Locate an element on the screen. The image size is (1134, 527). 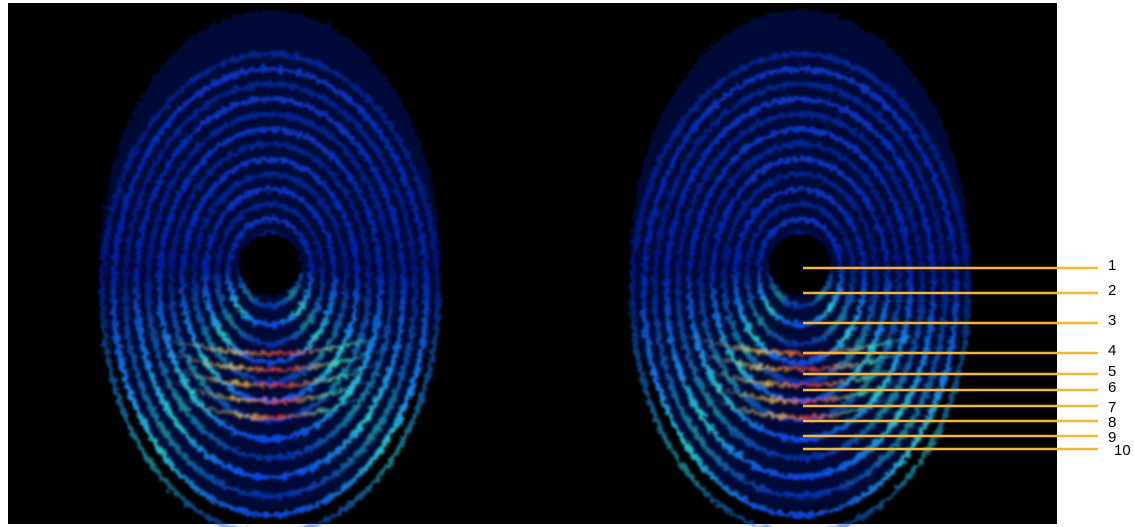
marker-label: 3 is located at coordinates (1112, 320).